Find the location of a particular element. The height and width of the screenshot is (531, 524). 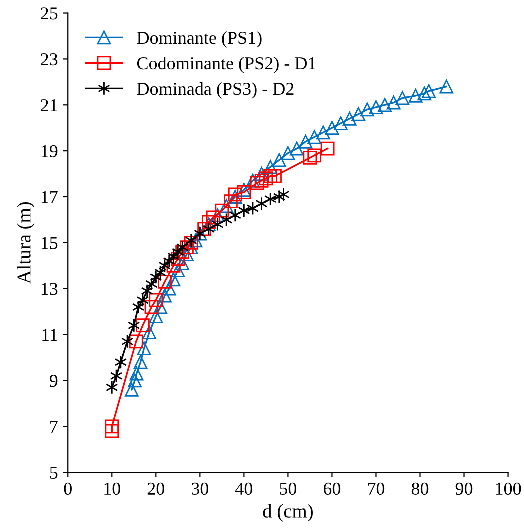

x-tick-label: 80 is located at coordinates (420, 489).